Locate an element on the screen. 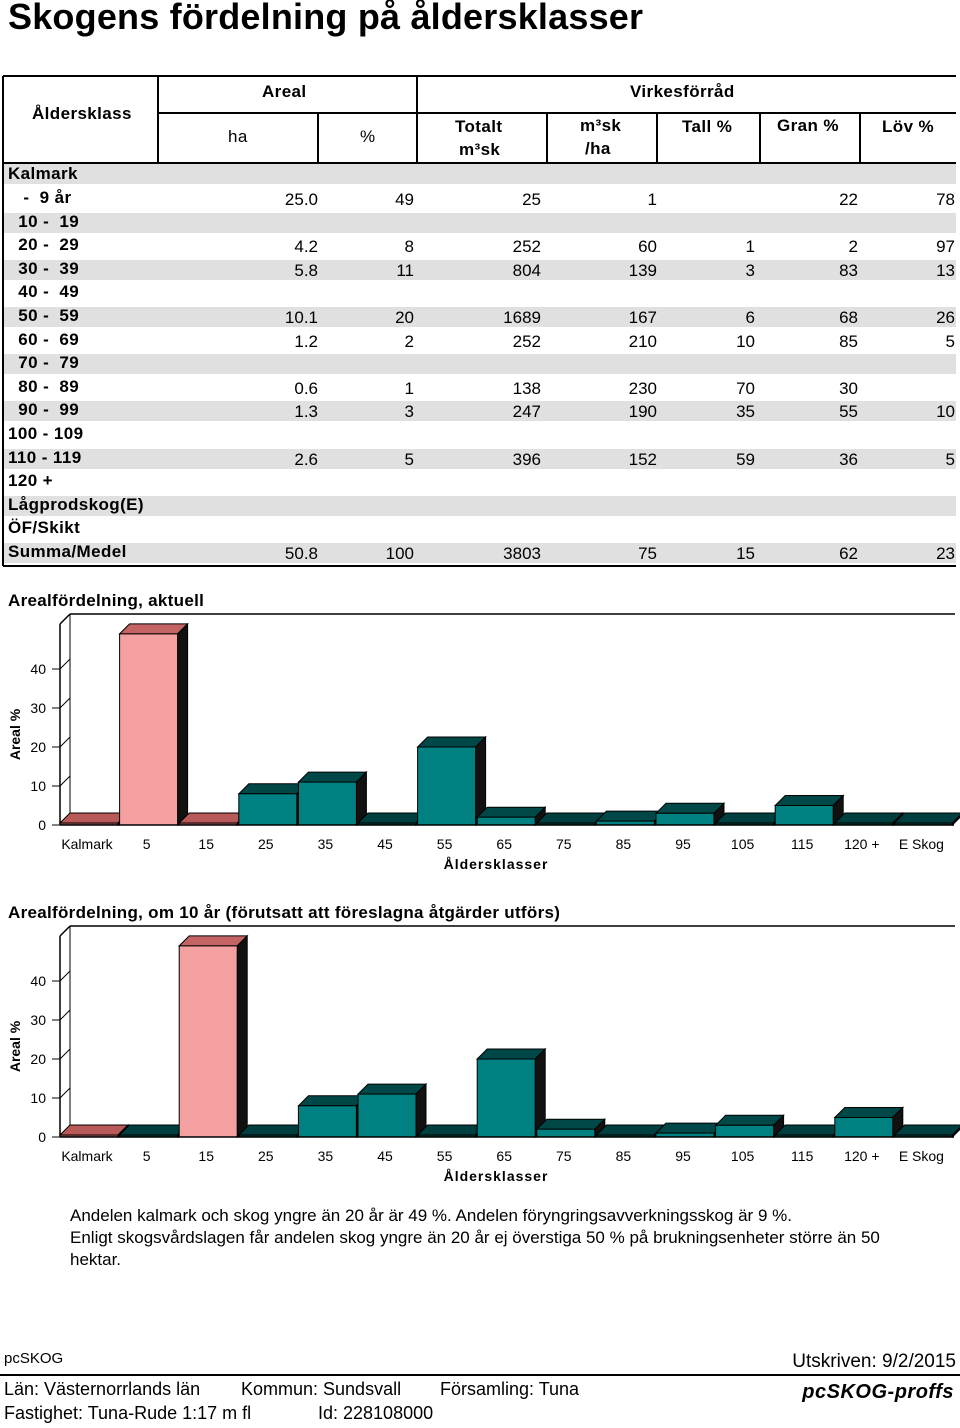 This screenshot has height=1428, width=960. header-areal: Areal is located at coordinates (284, 91).